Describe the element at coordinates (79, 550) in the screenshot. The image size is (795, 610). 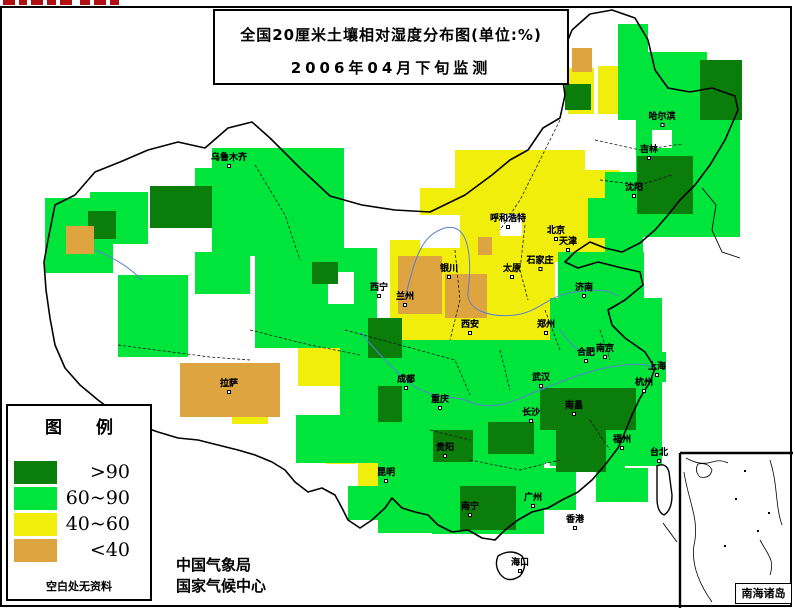
I see `legend-item: <40` at that location.